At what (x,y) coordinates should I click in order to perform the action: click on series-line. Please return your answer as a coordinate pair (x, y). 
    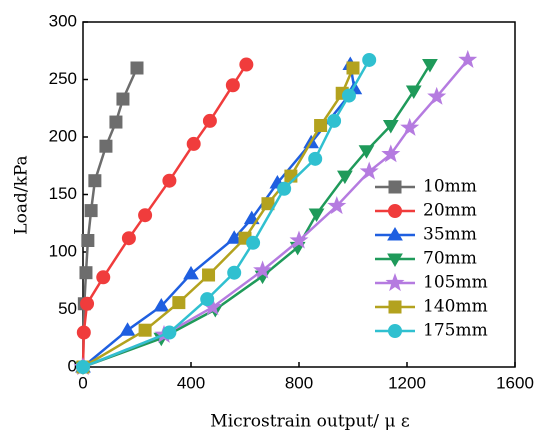
    Looking at the image, I should click on (110, 217).